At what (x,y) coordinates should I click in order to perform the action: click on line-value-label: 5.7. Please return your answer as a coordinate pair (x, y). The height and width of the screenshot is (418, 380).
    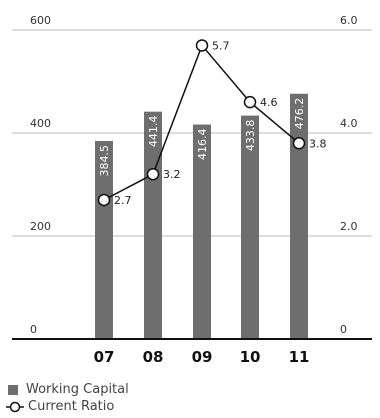
    Looking at the image, I should click on (221, 45).